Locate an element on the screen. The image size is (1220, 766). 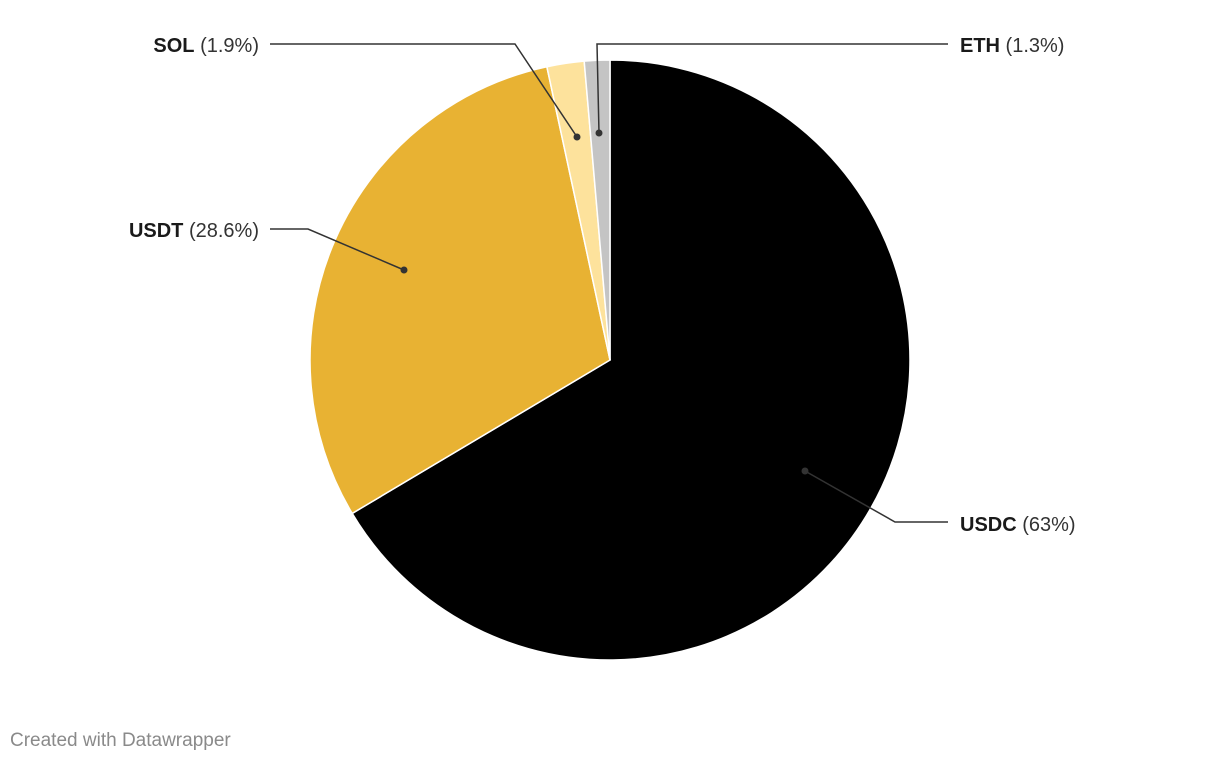
slice-label-usdc: USDC (63%) is located at coordinates (1018, 525).